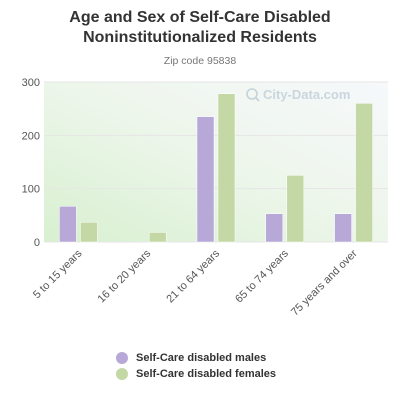  Describe the element at coordinates (201, 358) in the screenshot. I see `legend-label-males: Self-Care disabled males` at that location.